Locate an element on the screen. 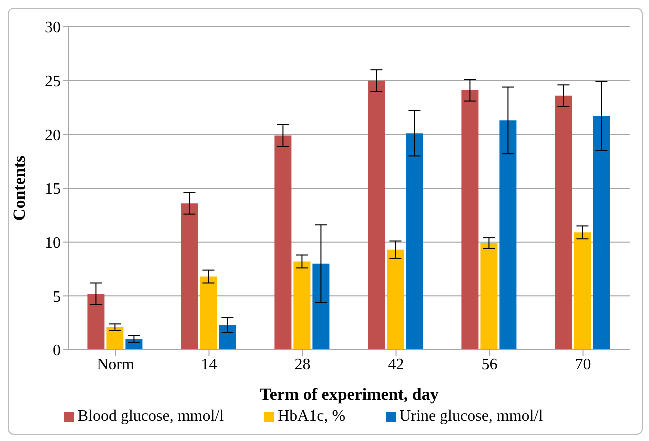  x-tick-label: 56 is located at coordinates (490, 365).